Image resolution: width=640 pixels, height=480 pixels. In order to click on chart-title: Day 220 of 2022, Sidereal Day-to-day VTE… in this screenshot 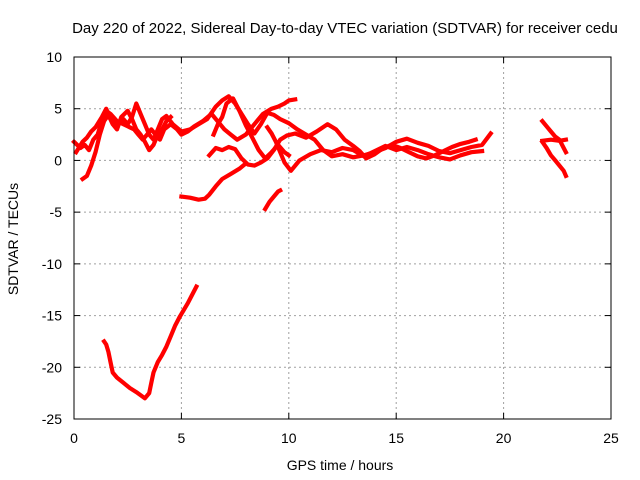, I will do `click(345, 28)`.